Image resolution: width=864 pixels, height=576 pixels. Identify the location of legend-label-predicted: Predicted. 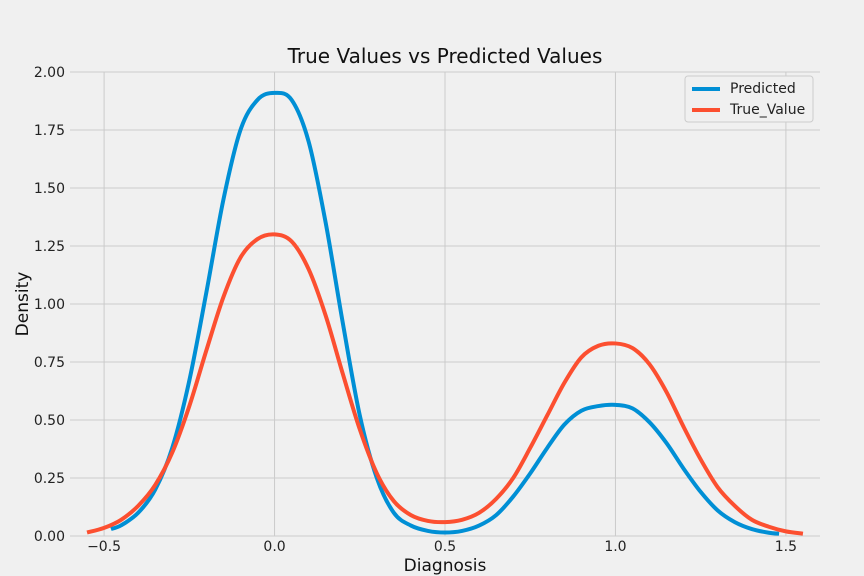
(763, 89).